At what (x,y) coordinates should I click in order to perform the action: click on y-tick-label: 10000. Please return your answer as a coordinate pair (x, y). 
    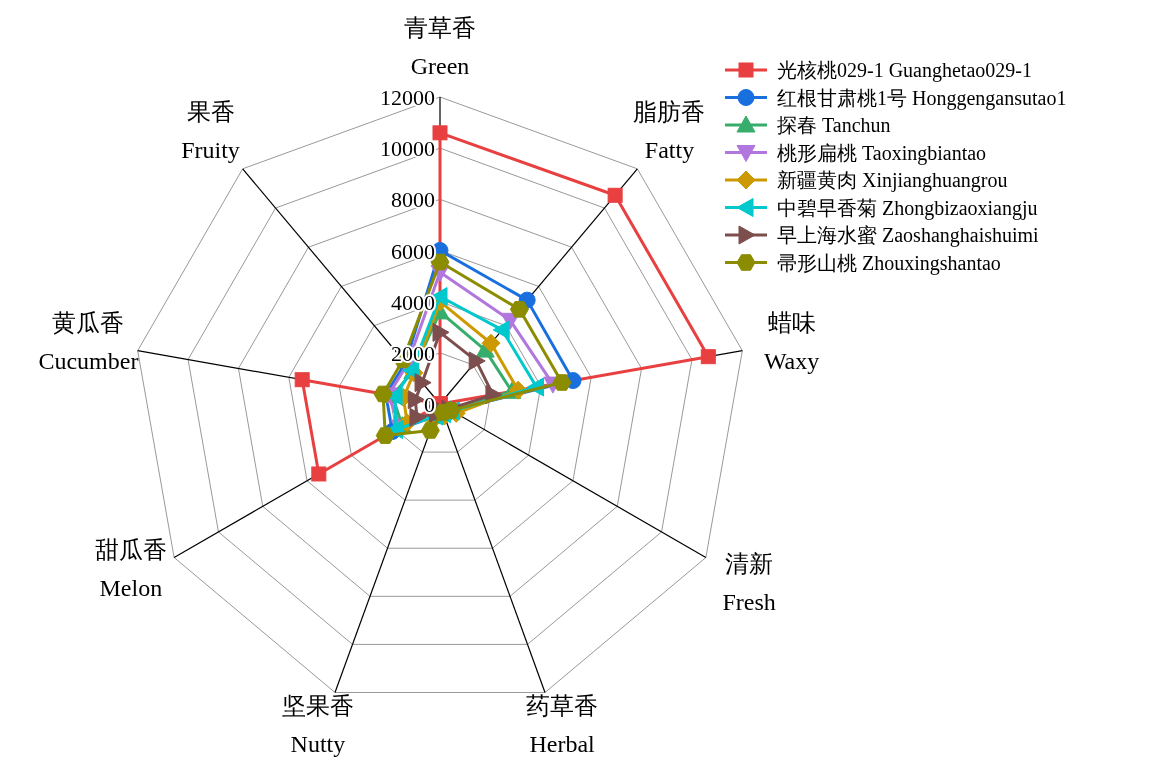
    Looking at the image, I should click on (407, 149).